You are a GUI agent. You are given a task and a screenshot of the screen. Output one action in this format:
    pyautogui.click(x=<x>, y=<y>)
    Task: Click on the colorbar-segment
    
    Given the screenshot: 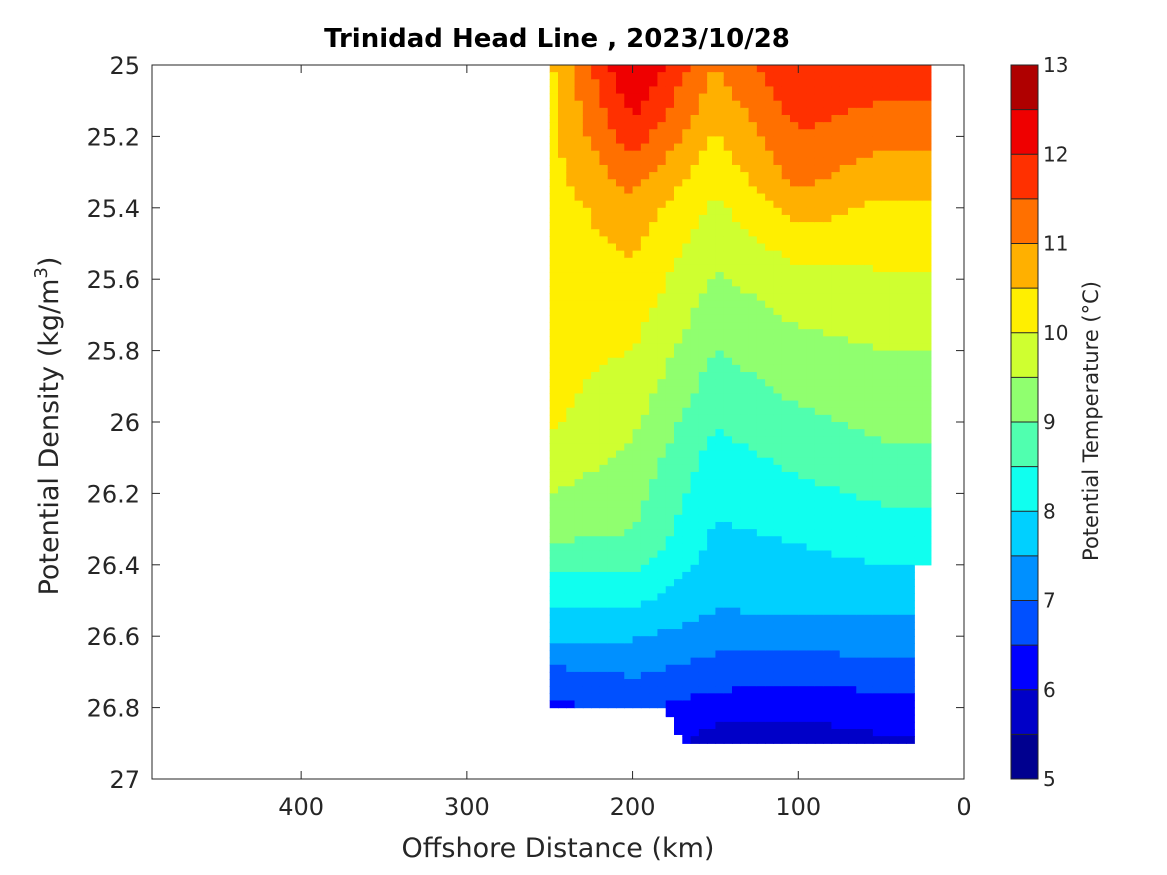 What is the action you would take?
    pyautogui.click(x=1024, y=667)
    